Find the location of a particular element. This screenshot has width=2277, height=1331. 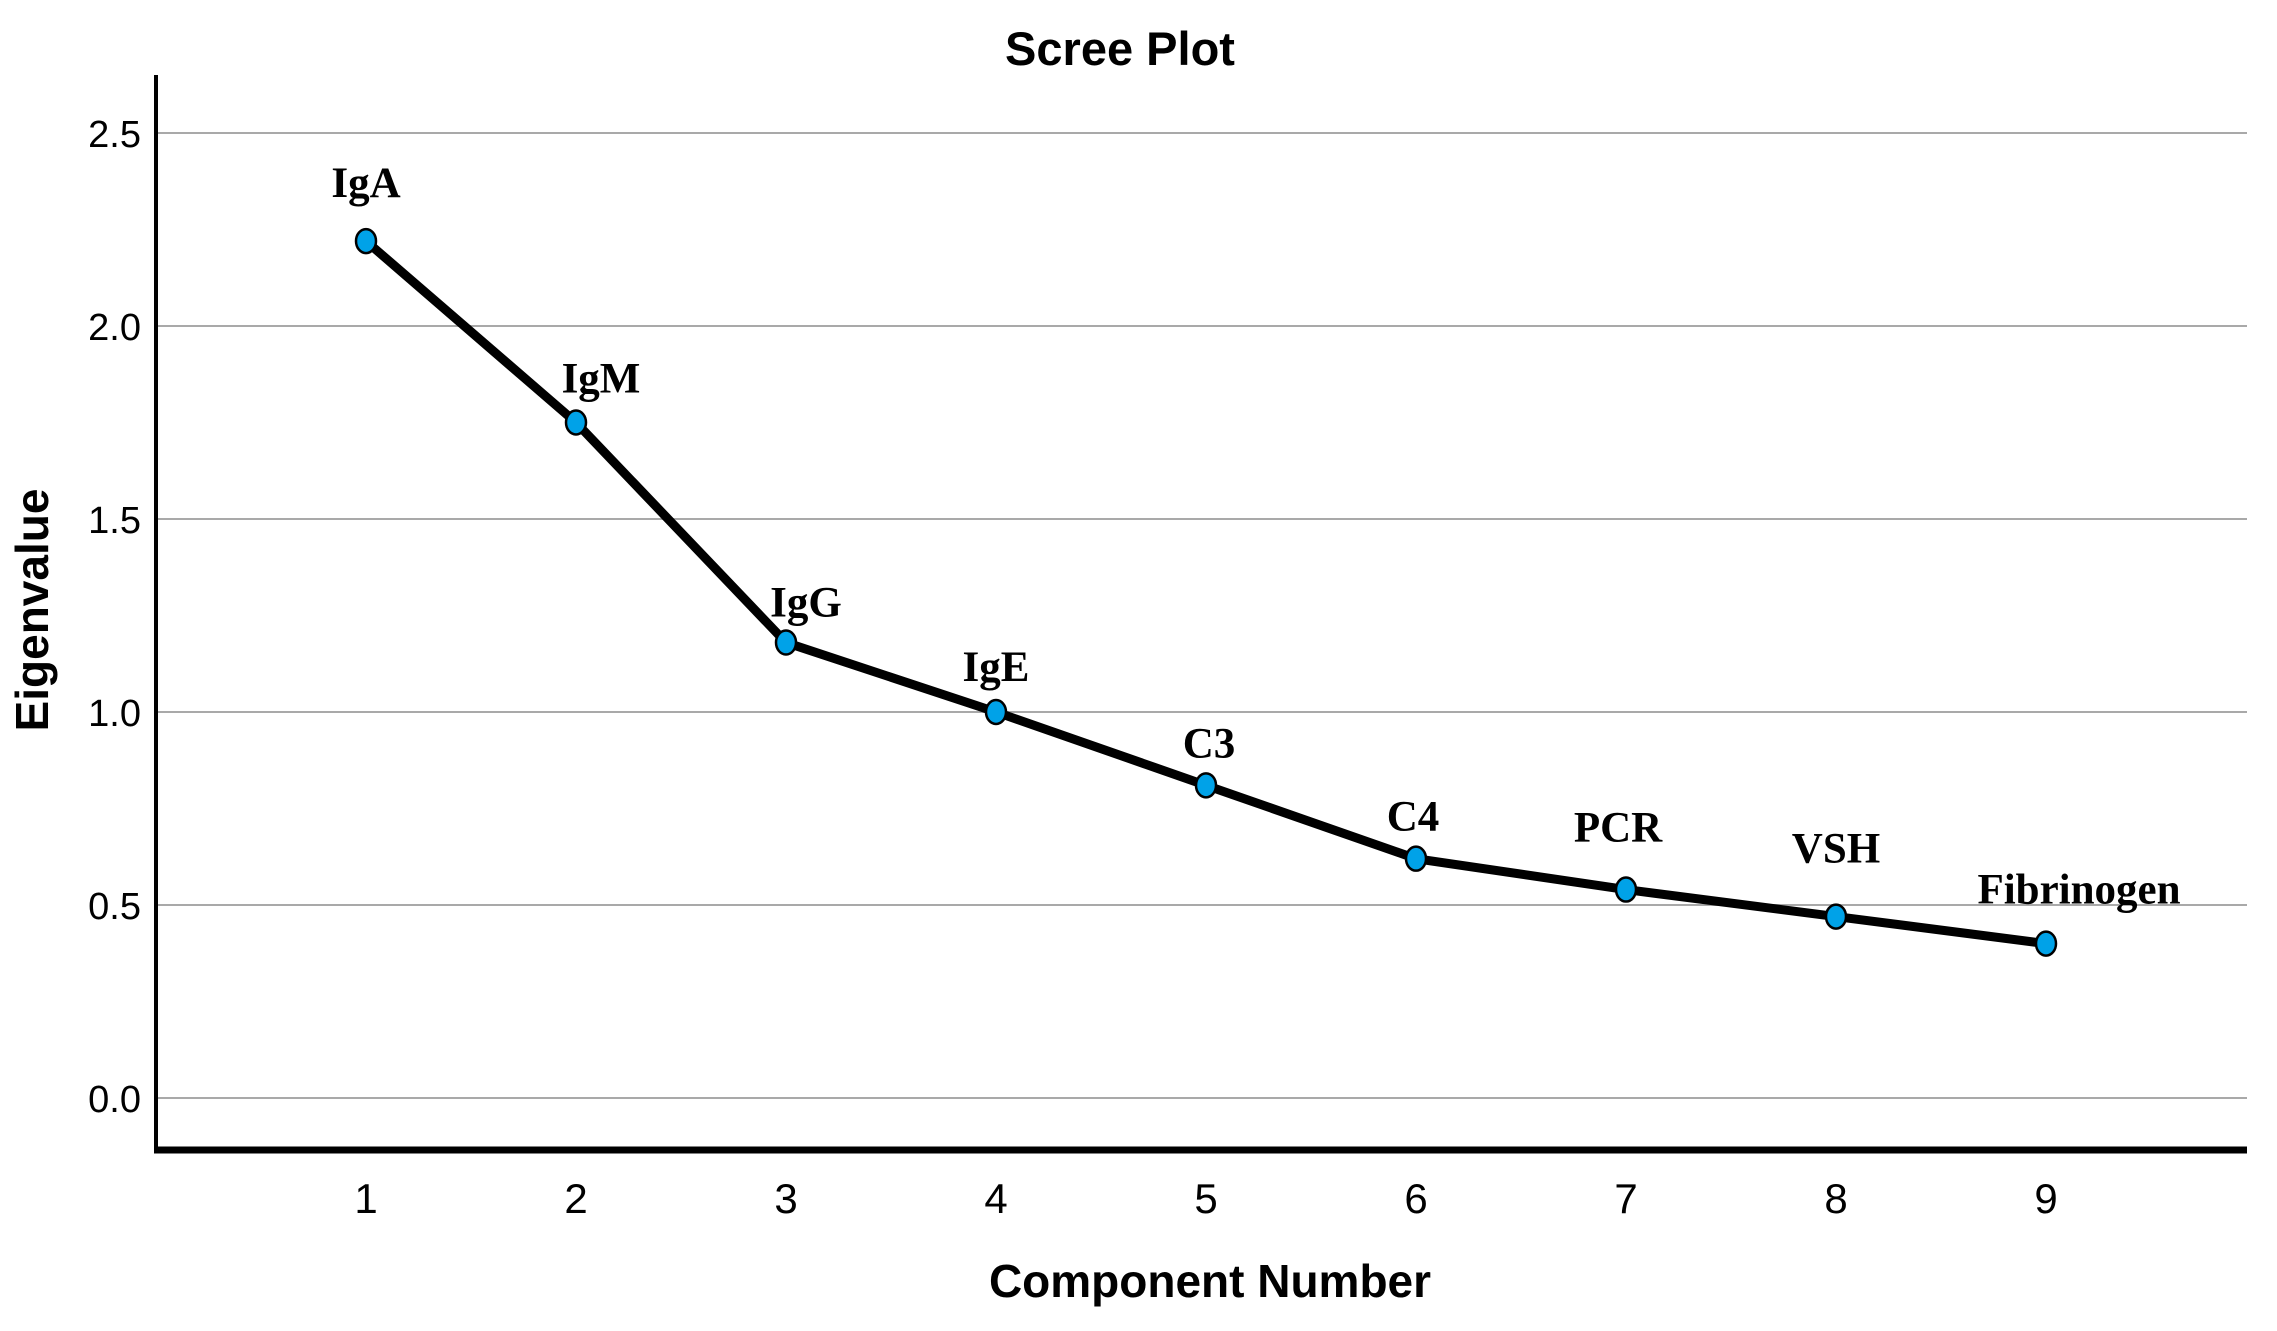

point-label: Fibrinogen is located at coordinates (2078, 890).